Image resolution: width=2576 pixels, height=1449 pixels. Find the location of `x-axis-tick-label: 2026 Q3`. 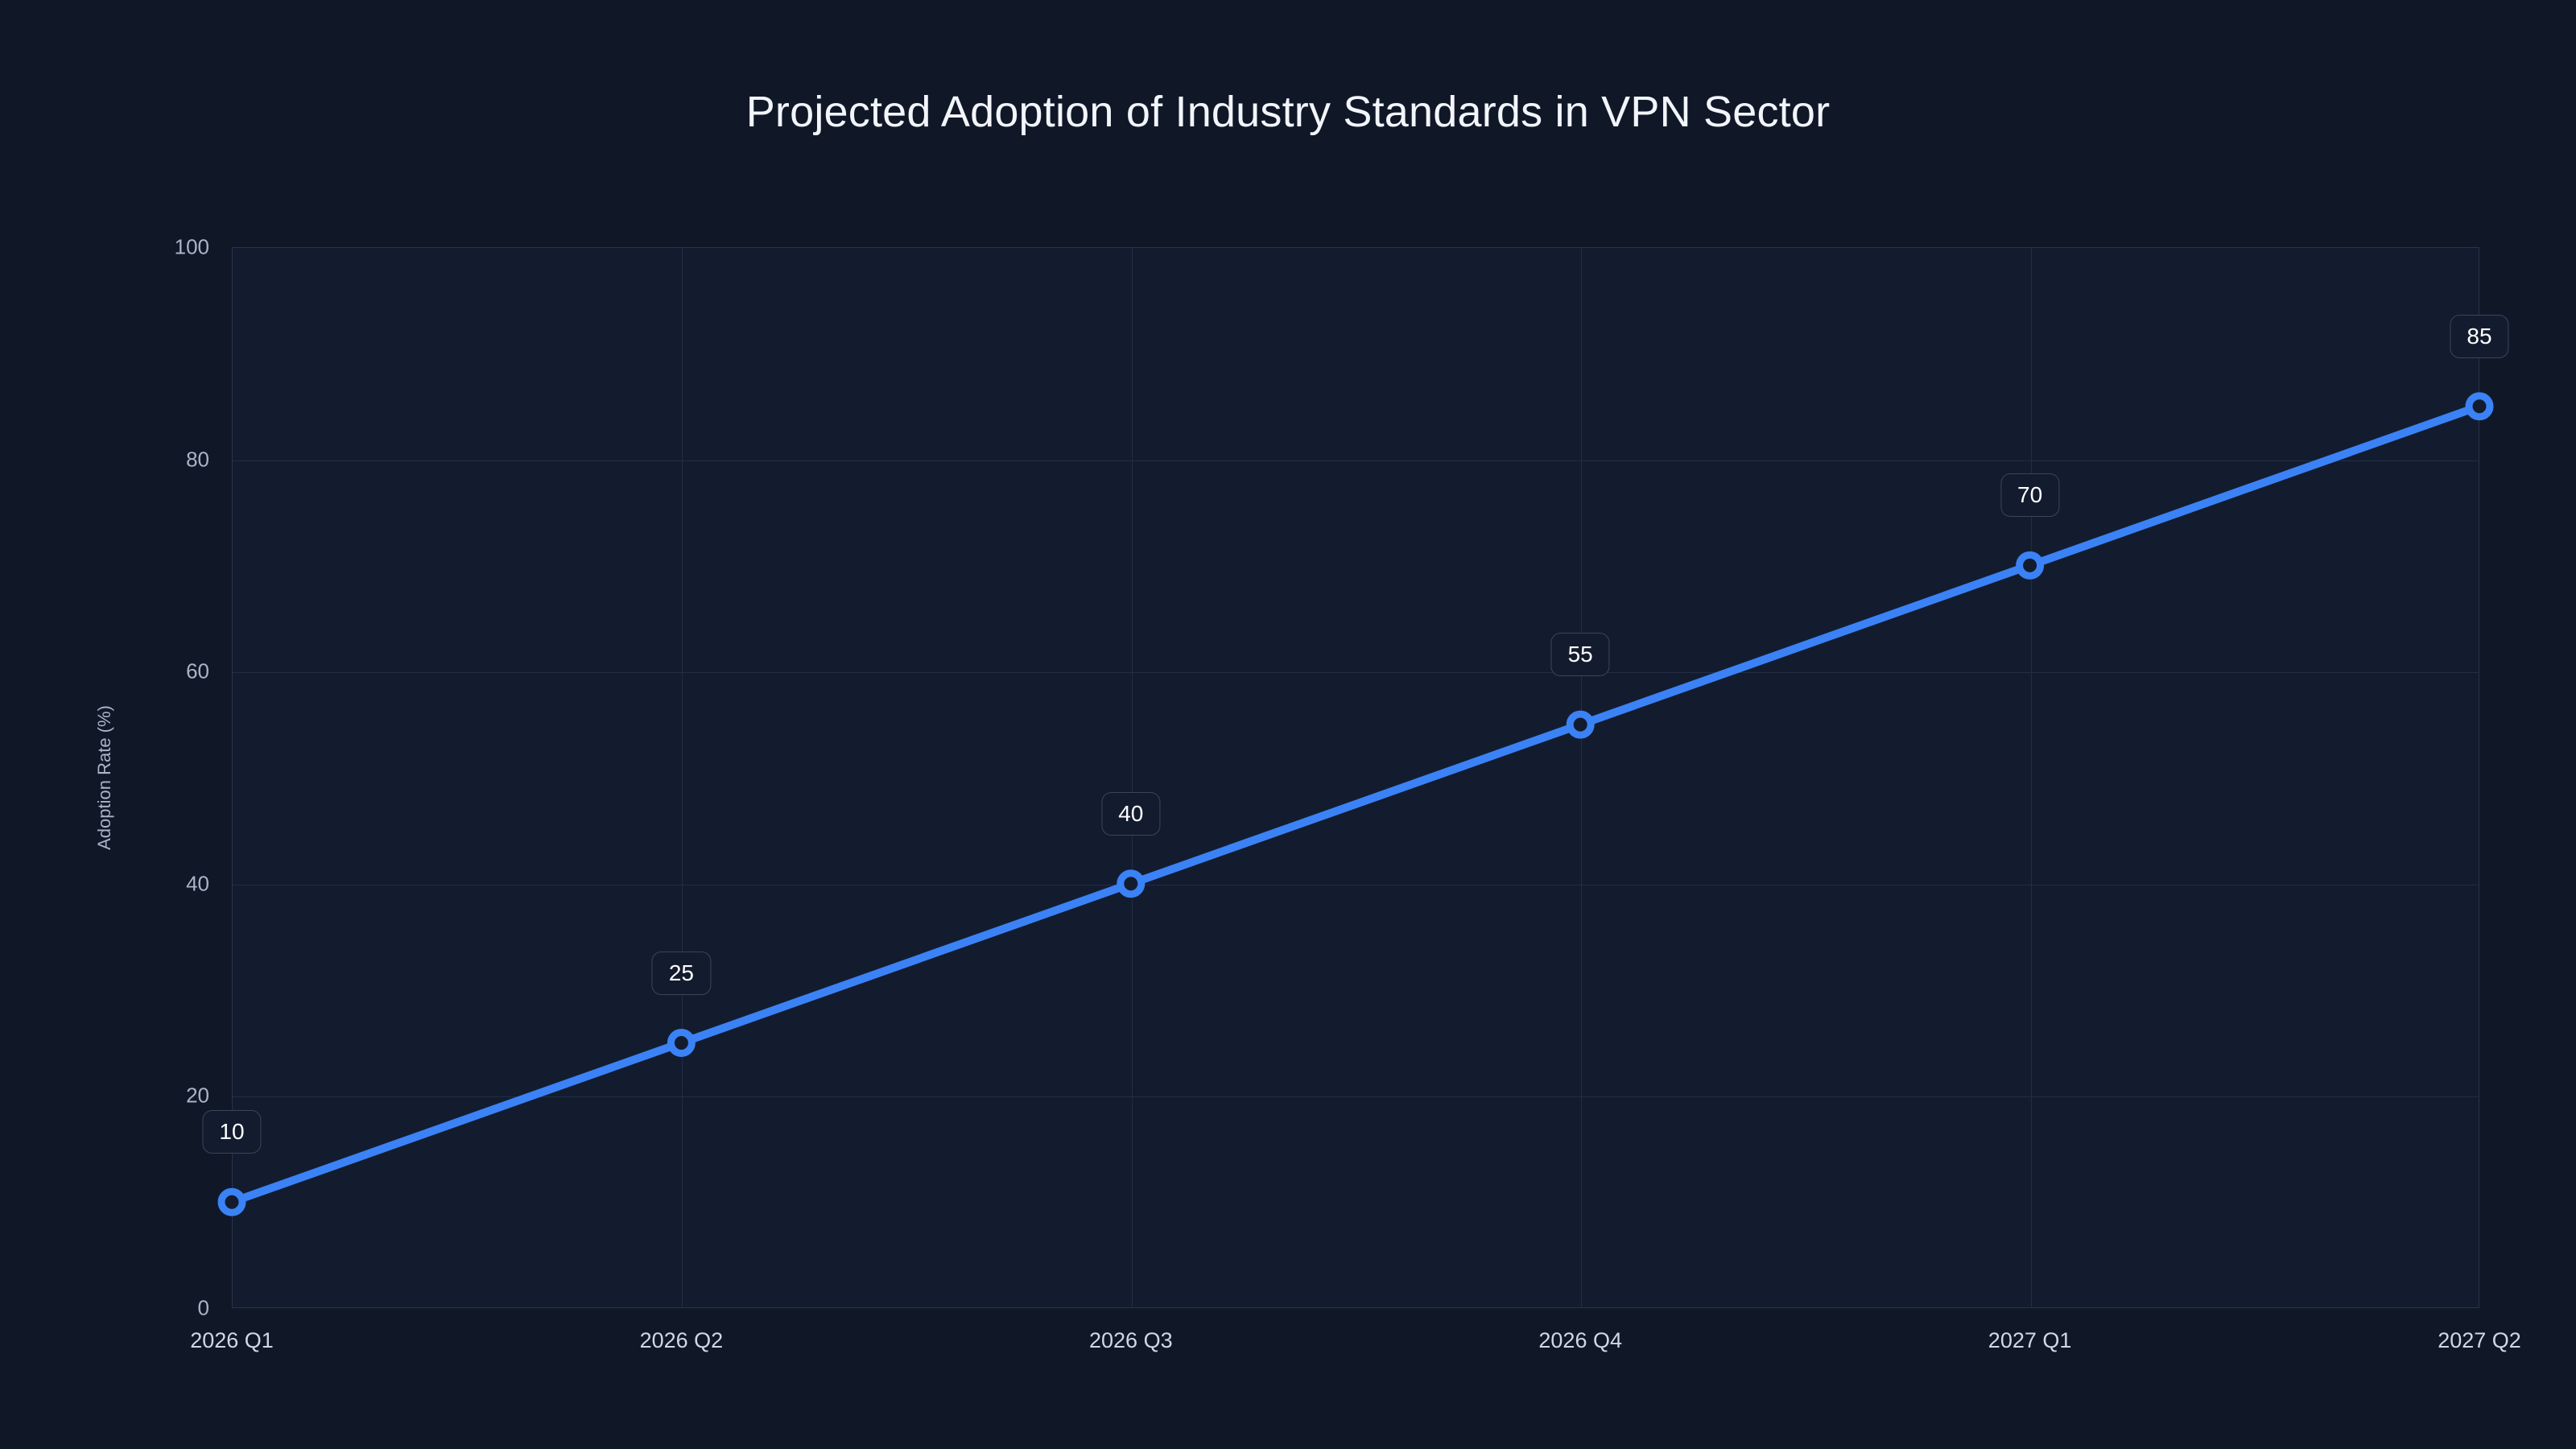

x-axis-tick-label: 2026 Q3 is located at coordinates (1131, 1340).